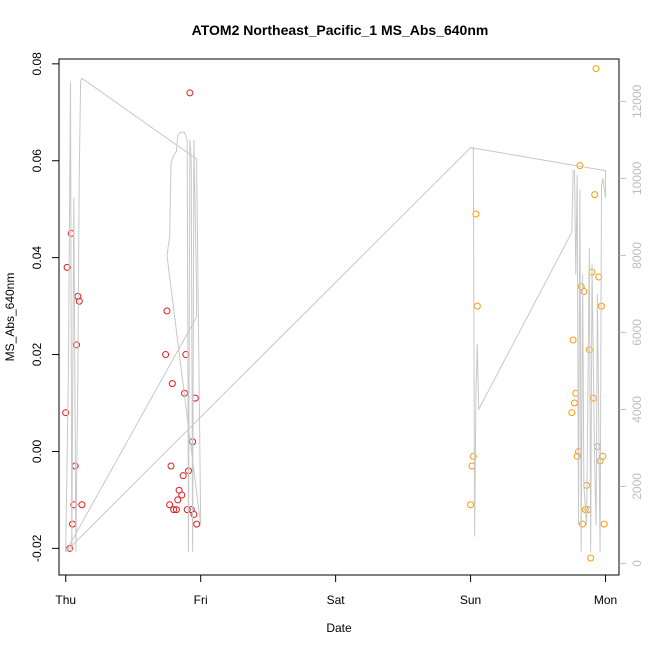  Describe the element at coordinates (470, 600) in the screenshot. I see `x-tick-label: Sun` at that location.